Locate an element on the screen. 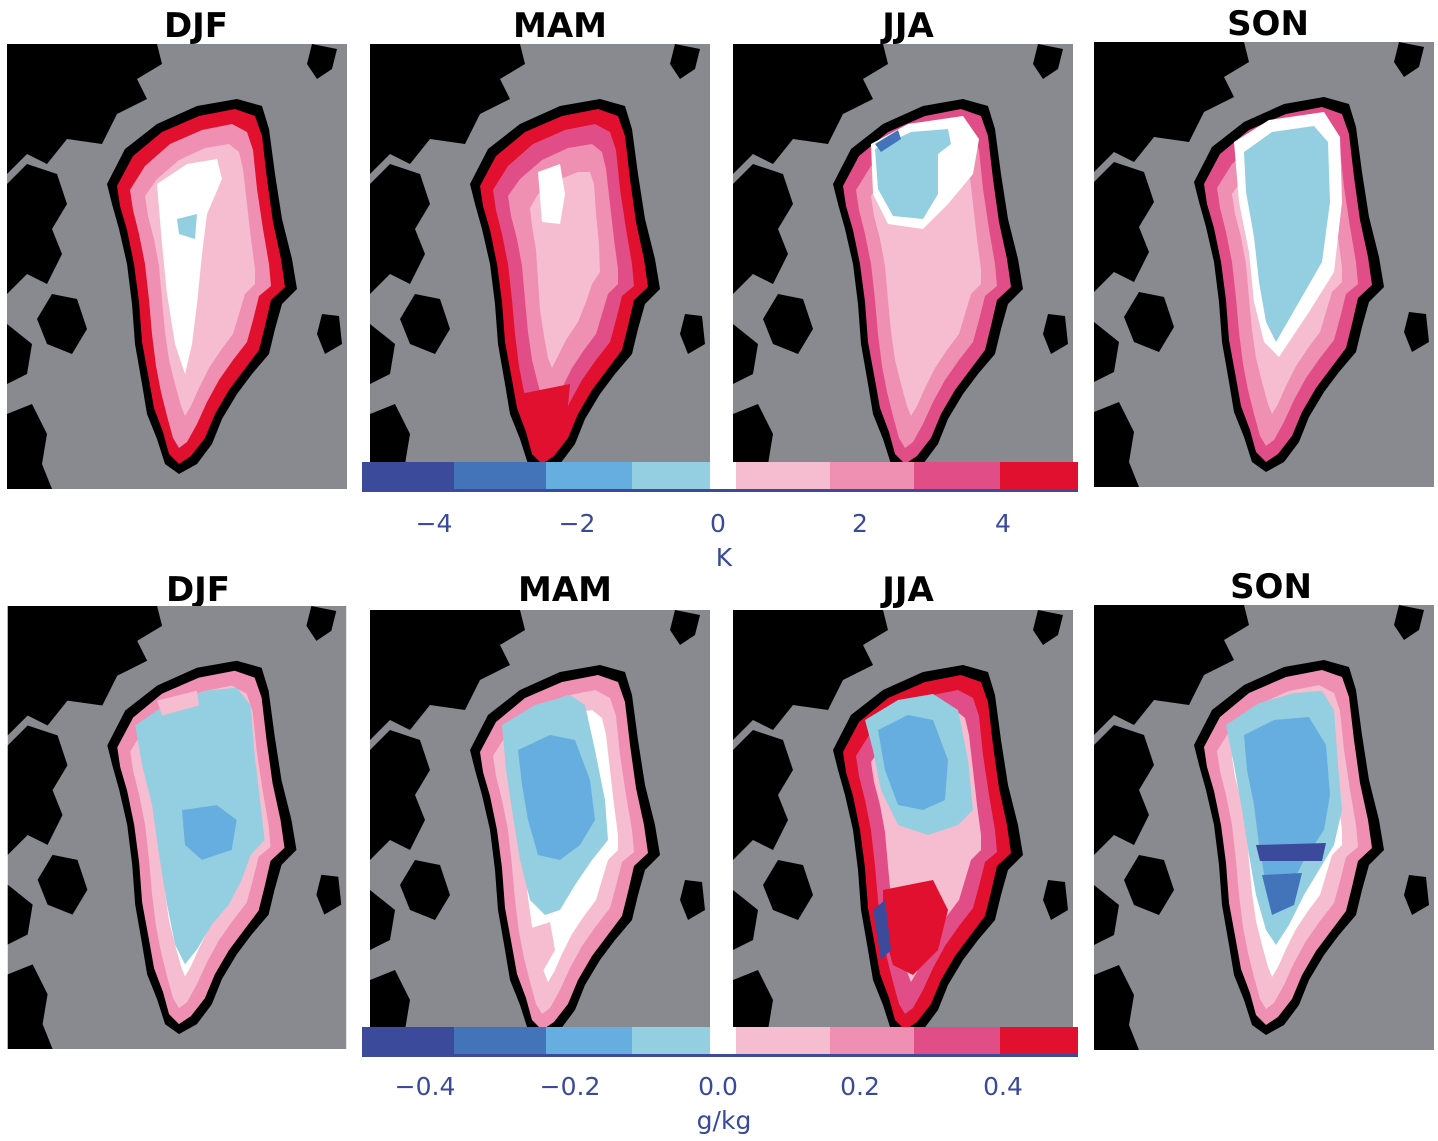  panel-title-jja: JJA is located at coordinates (908, 26).